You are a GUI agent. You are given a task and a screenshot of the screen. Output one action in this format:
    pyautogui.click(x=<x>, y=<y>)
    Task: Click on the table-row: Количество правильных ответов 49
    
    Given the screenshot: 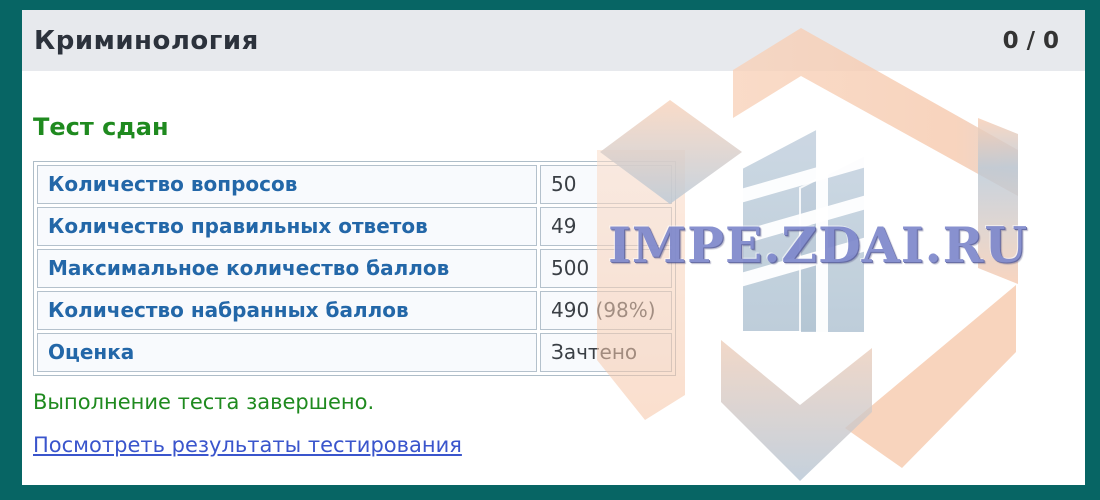 What is the action you would take?
    pyautogui.click(x=354, y=226)
    